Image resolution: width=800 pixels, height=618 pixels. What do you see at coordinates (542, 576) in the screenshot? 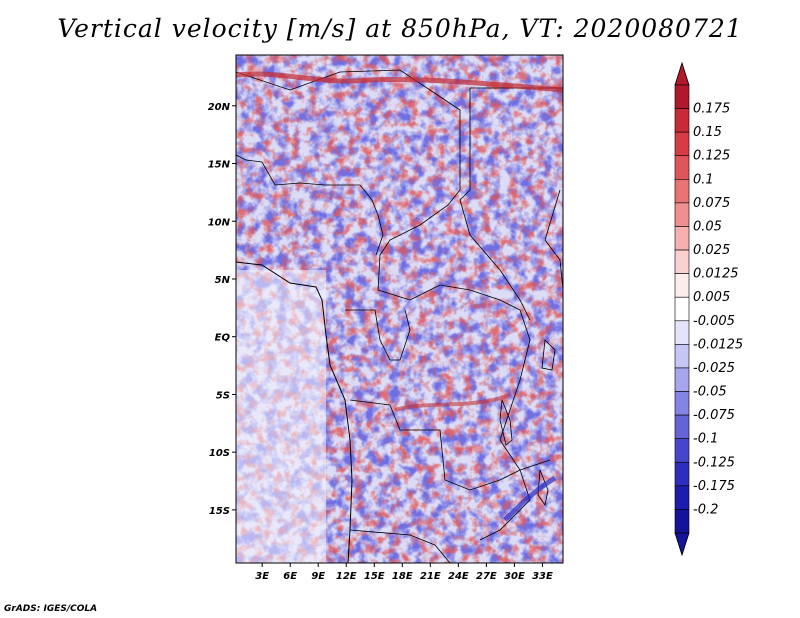
I see `lon-tick-label: 33E` at bounding box center [542, 576].